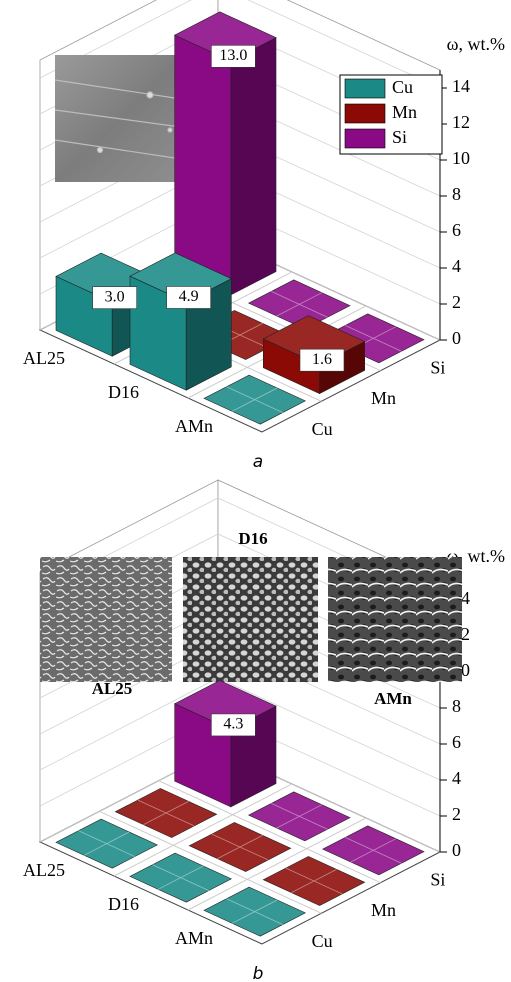 This screenshot has width=511, height=982. What do you see at coordinates (112, 688) in the screenshot?
I see `image-label: AL25` at bounding box center [112, 688].